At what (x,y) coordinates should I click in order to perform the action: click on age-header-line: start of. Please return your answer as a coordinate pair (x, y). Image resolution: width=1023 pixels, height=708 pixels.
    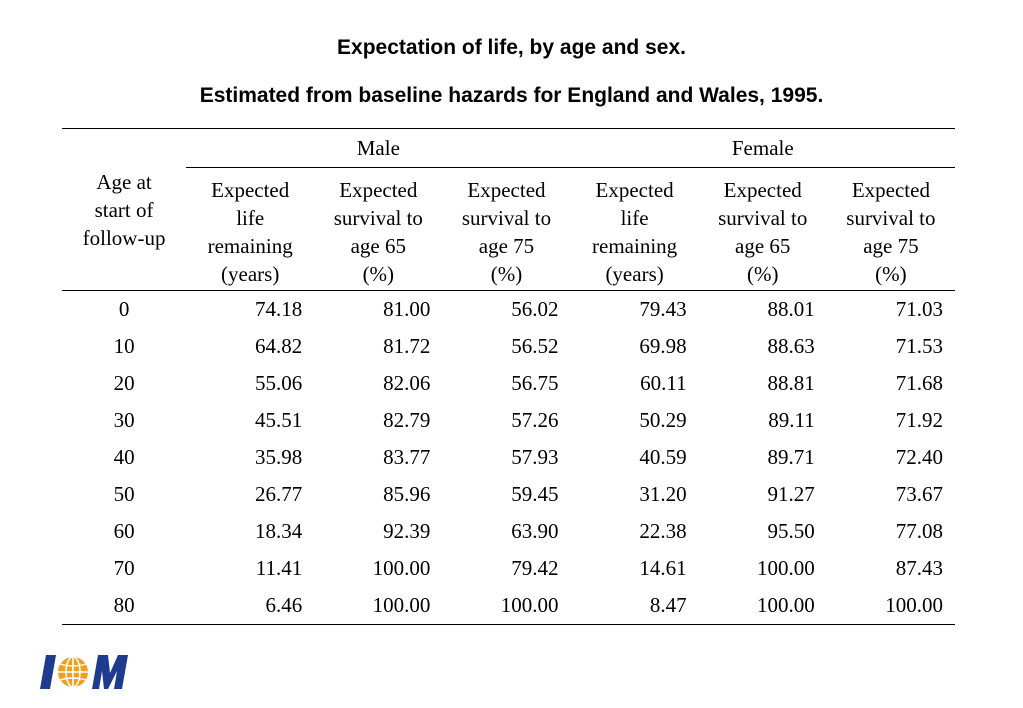
    Looking at the image, I should click on (124, 209).